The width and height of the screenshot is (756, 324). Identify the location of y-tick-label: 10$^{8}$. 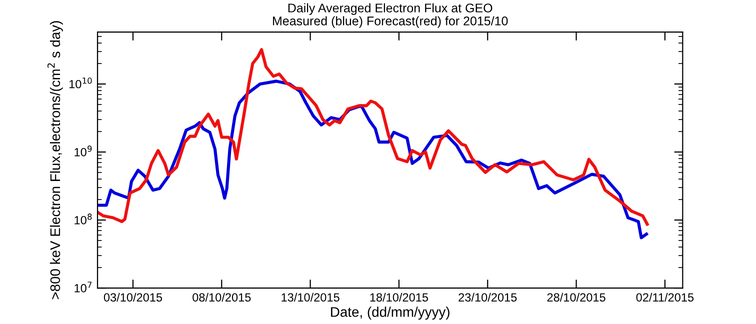
(83, 219).